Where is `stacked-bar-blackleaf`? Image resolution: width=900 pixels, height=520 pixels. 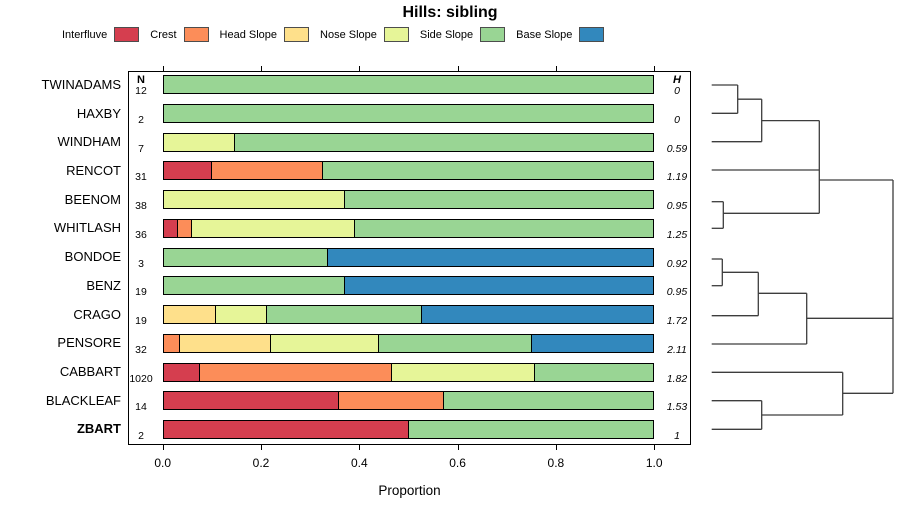
stacked-bar-blackleaf is located at coordinates (408, 401).